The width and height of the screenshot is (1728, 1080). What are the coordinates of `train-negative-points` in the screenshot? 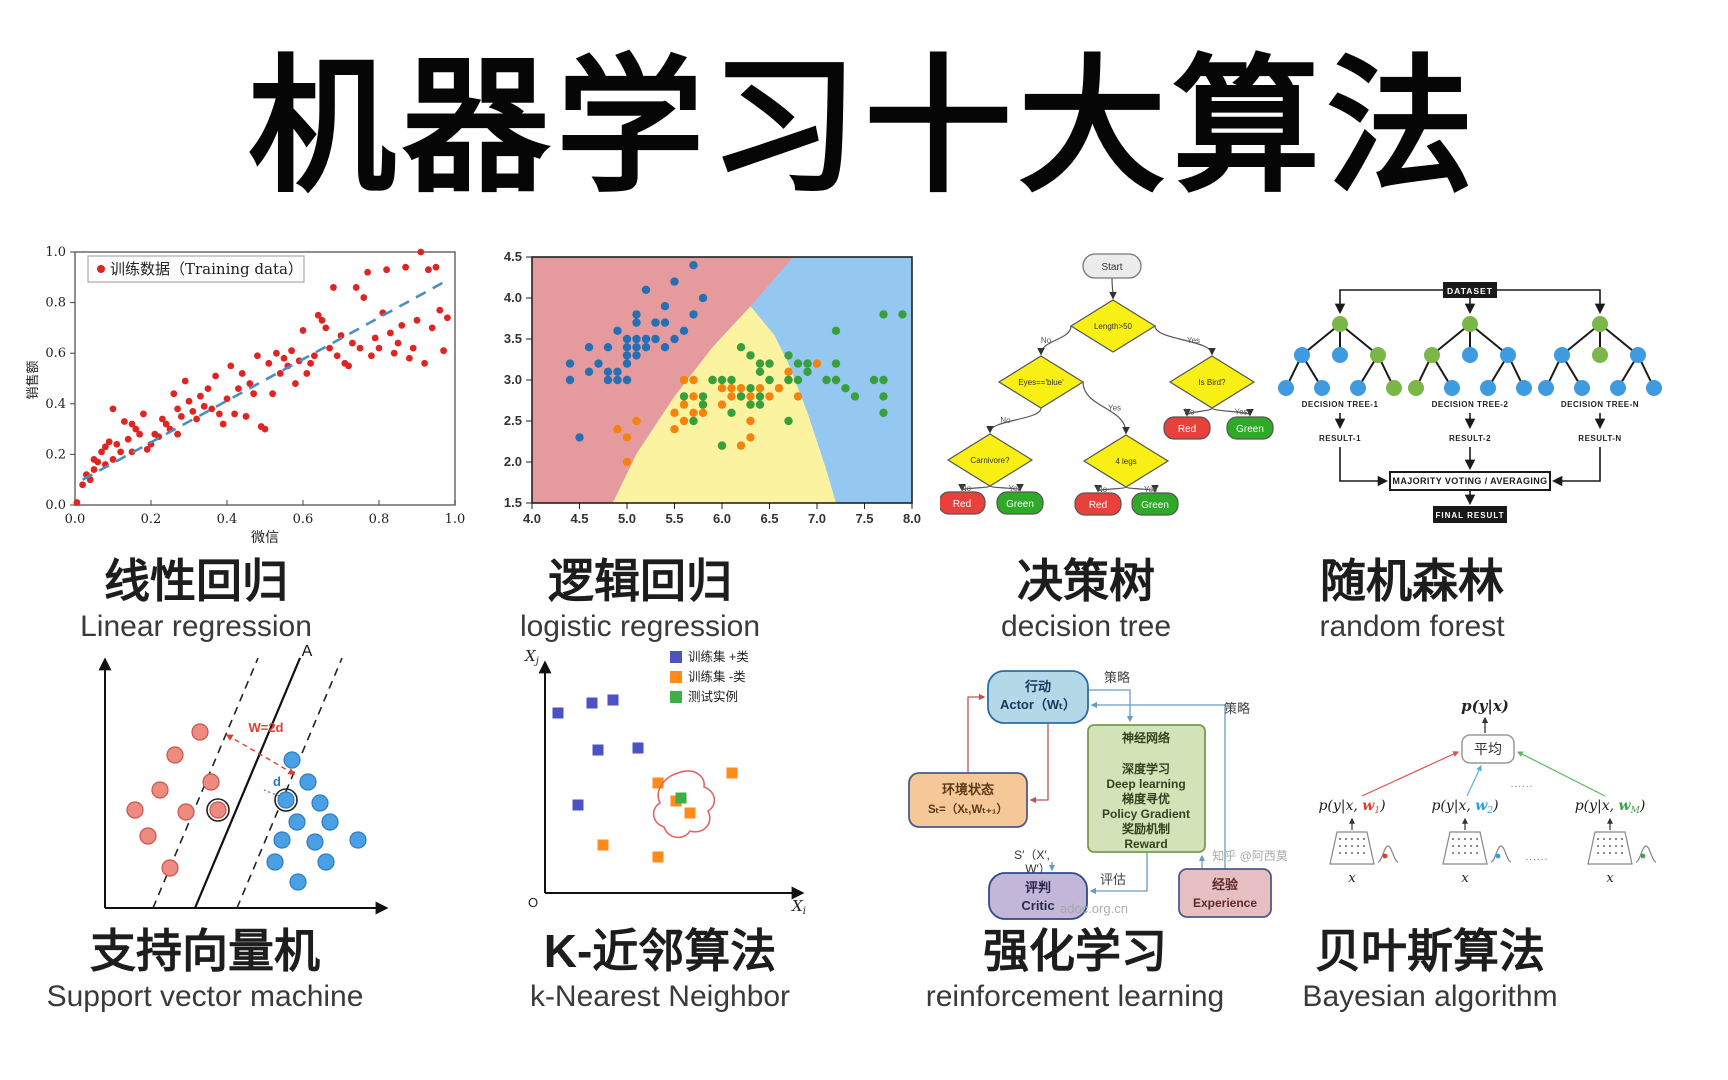 It's located at (667, 815).